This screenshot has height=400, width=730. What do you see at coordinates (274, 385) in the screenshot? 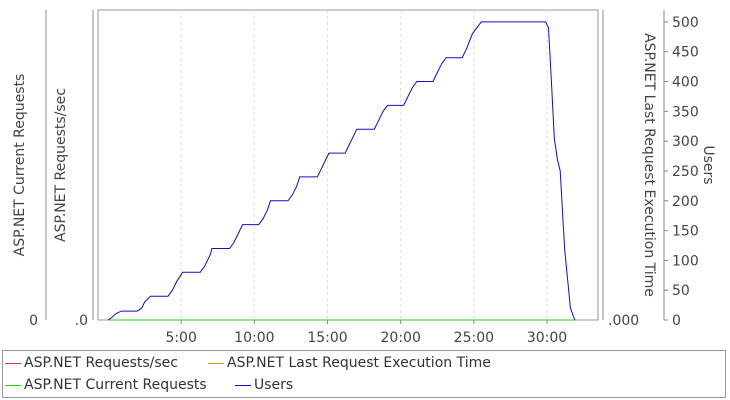
I see `legend-label: Users` at bounding box center [274, 385].